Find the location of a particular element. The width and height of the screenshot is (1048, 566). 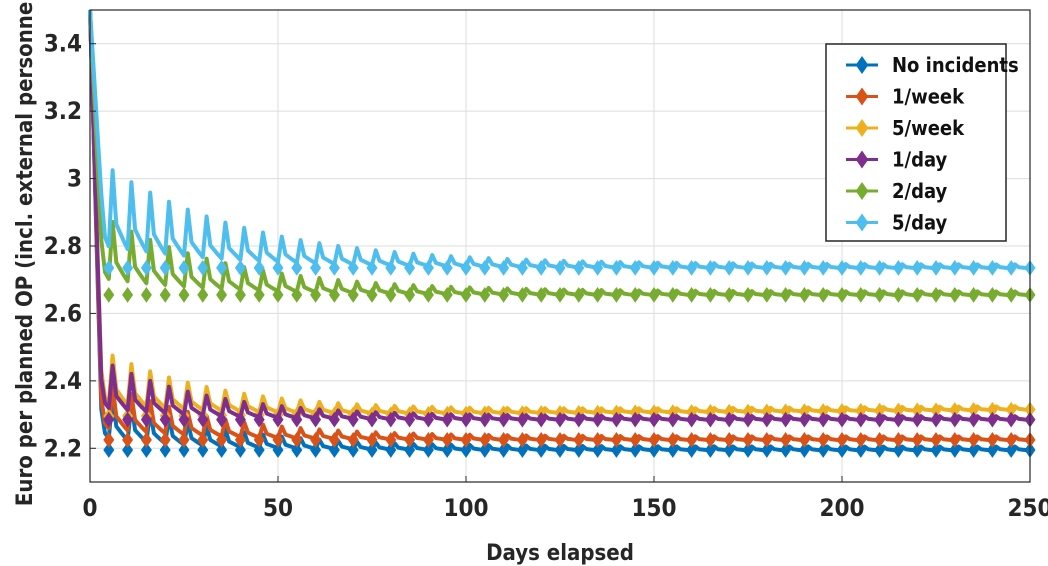

x-tick-label: 50 is located at coordinates (278, 508).